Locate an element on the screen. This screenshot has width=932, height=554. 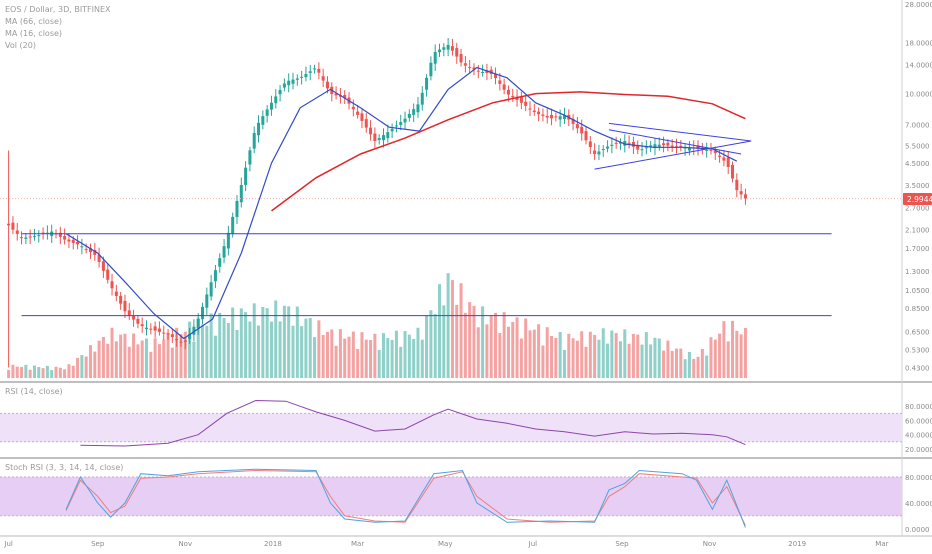
stoch-tick-label: 0.0000 is located at coordinates (917, 530).